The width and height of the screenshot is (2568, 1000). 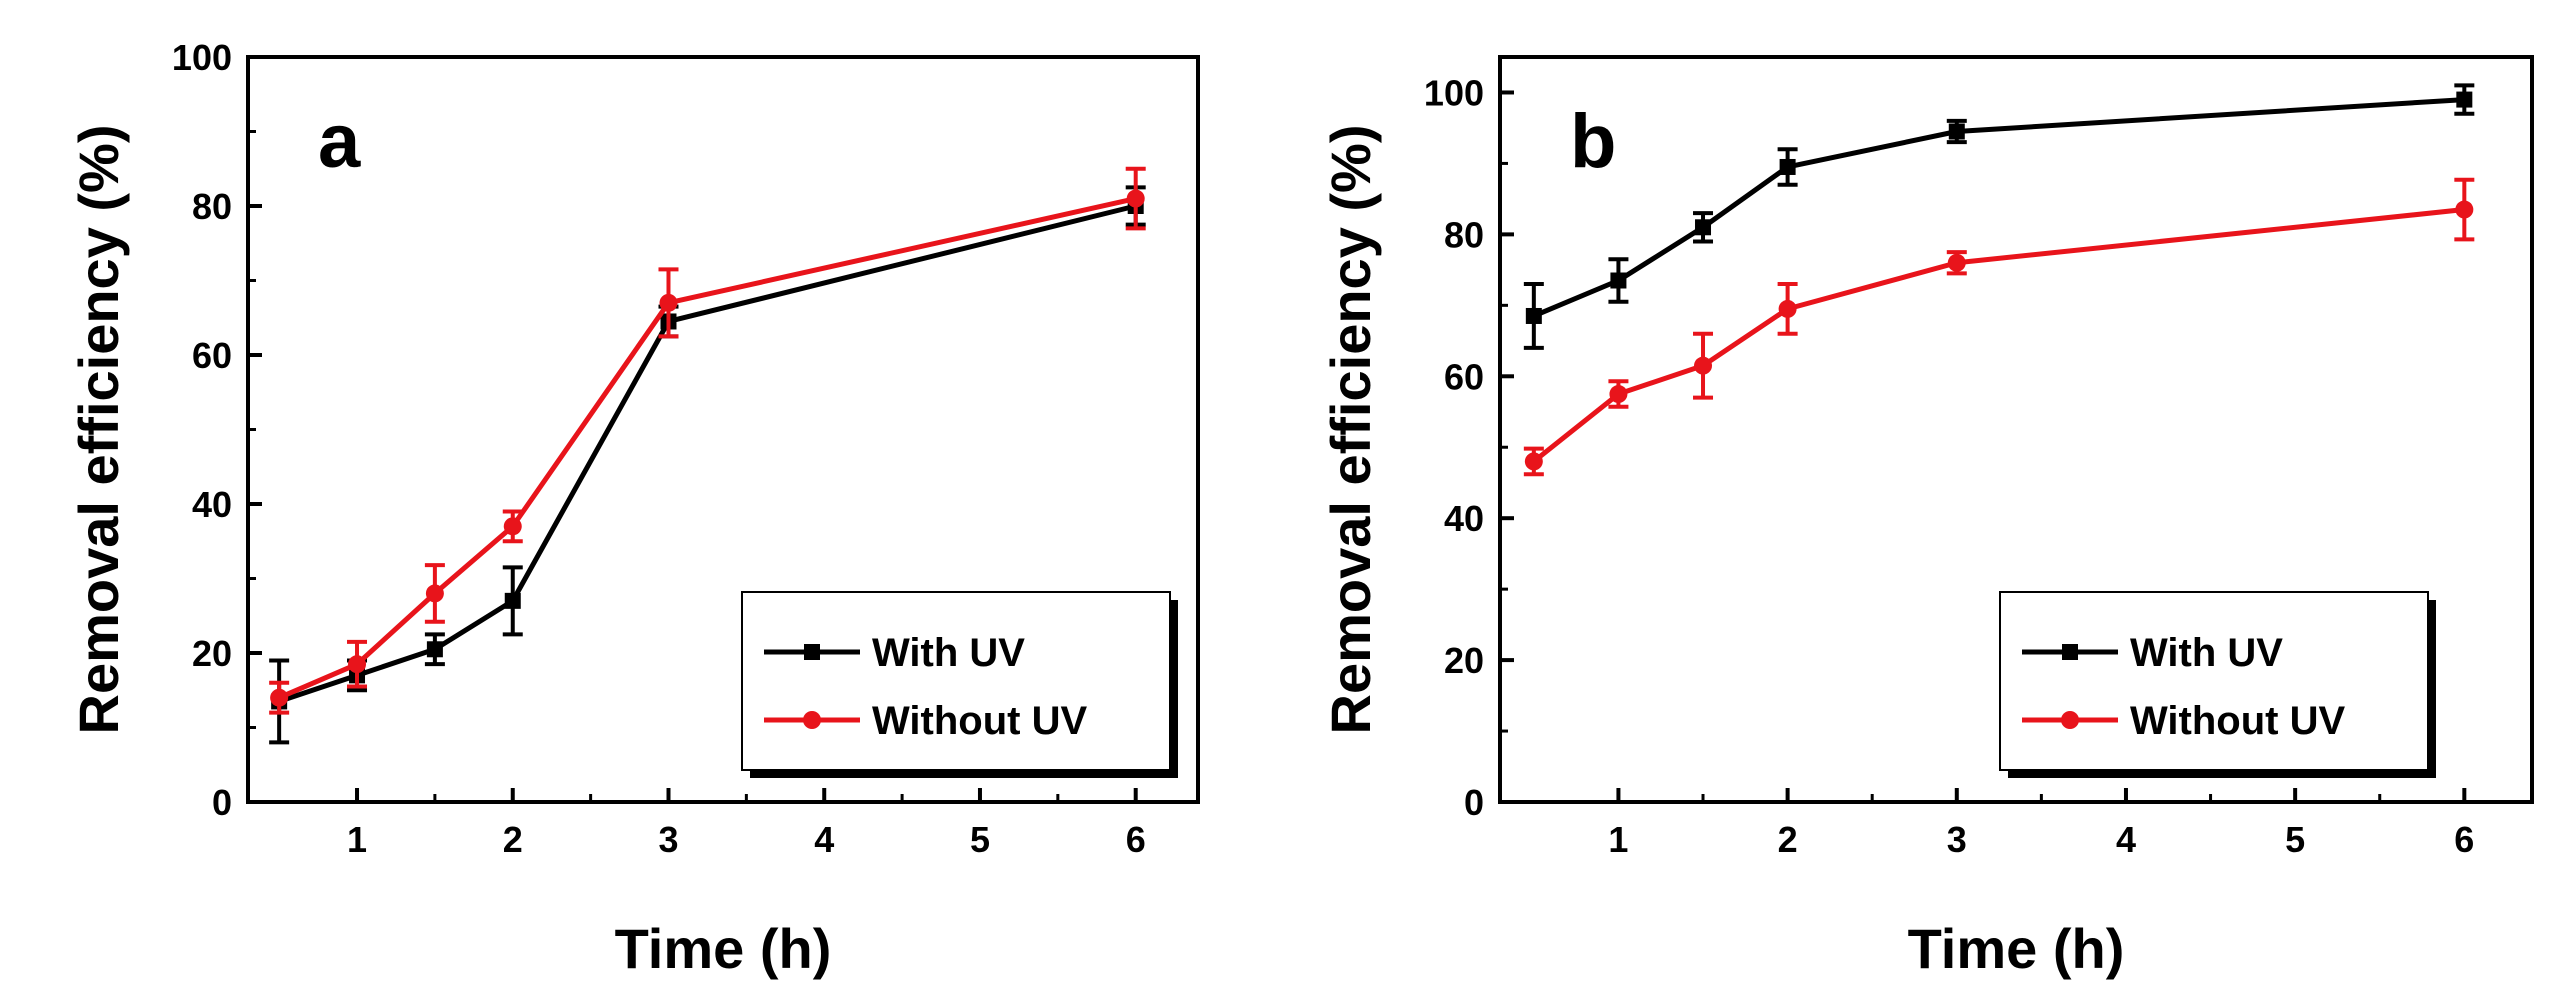 I want to click on panel-label: a, so click(x=339, y=141).